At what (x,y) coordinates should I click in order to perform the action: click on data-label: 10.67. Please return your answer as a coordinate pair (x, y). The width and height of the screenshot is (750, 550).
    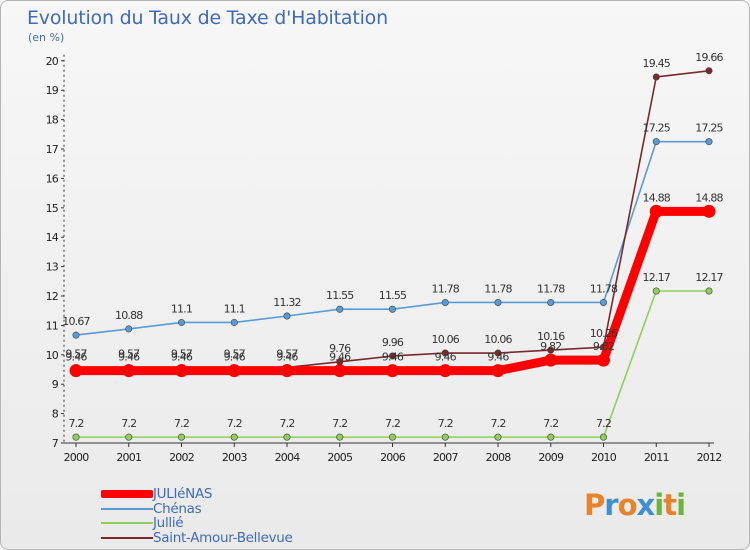
    Looking at the image, I should click on (76, 321).